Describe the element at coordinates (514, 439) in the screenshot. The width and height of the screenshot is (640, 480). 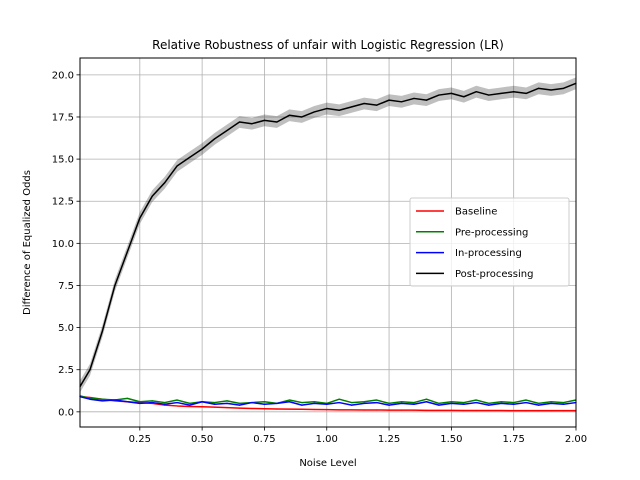
I see `x-tick-label: 1.75` at that location.